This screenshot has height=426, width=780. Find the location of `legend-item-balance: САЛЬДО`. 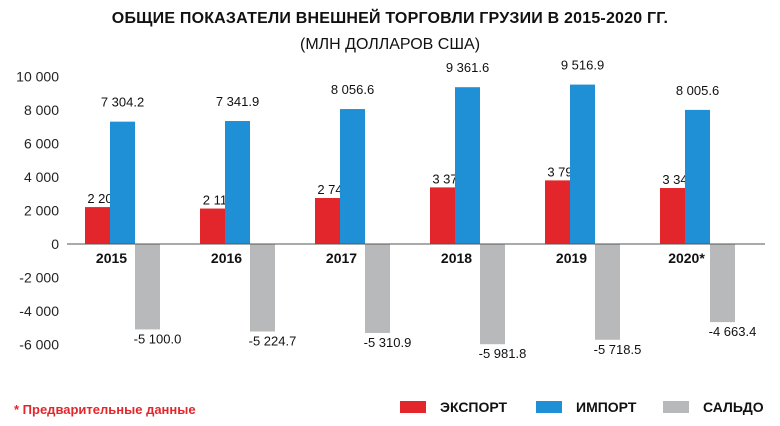

legend-item-balance: САЛЬДО is located at coordinates (713, 407).